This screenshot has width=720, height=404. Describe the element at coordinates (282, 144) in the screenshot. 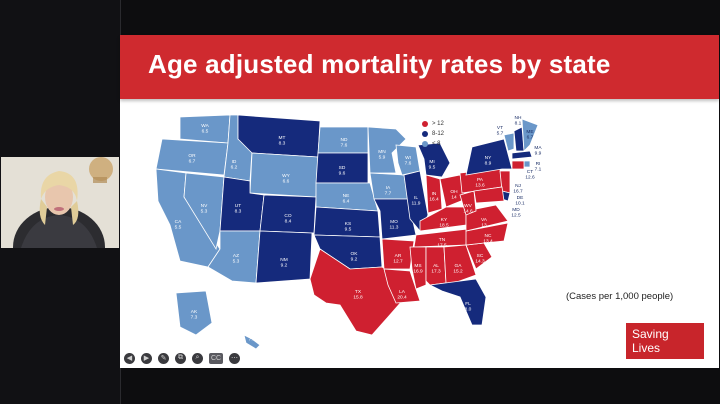

I see `state-value-mt: 8.3` at that location.